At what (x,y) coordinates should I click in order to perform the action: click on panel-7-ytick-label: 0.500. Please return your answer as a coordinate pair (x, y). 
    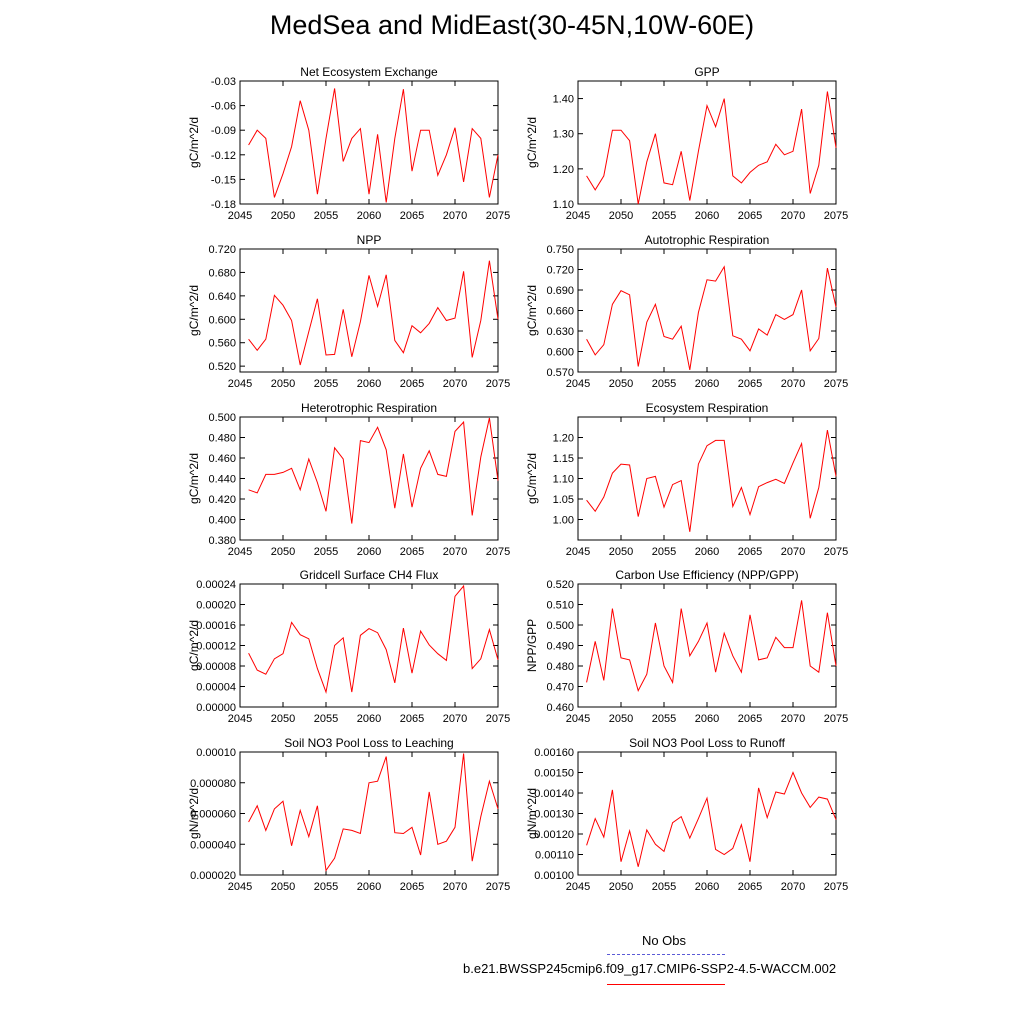
    Looking at the image, I should click on (560, 626).